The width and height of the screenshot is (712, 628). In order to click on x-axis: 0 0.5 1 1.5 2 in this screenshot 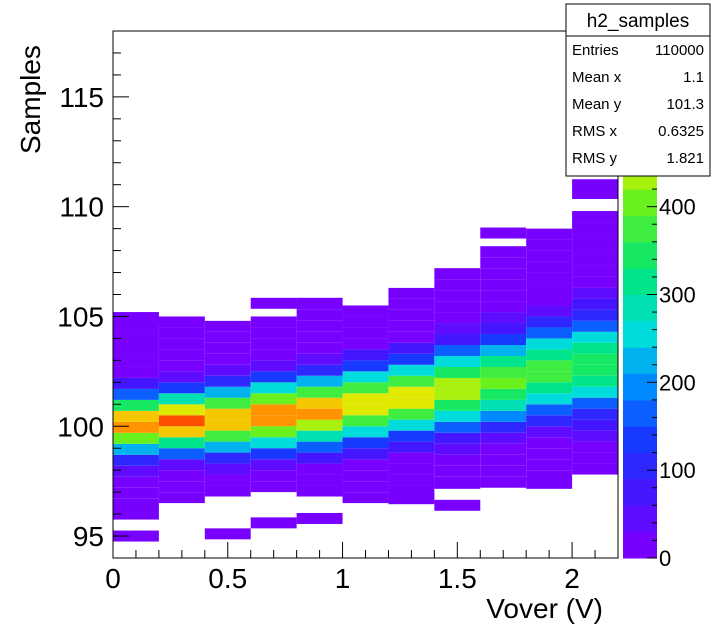, I will do `click(362, 568)`.